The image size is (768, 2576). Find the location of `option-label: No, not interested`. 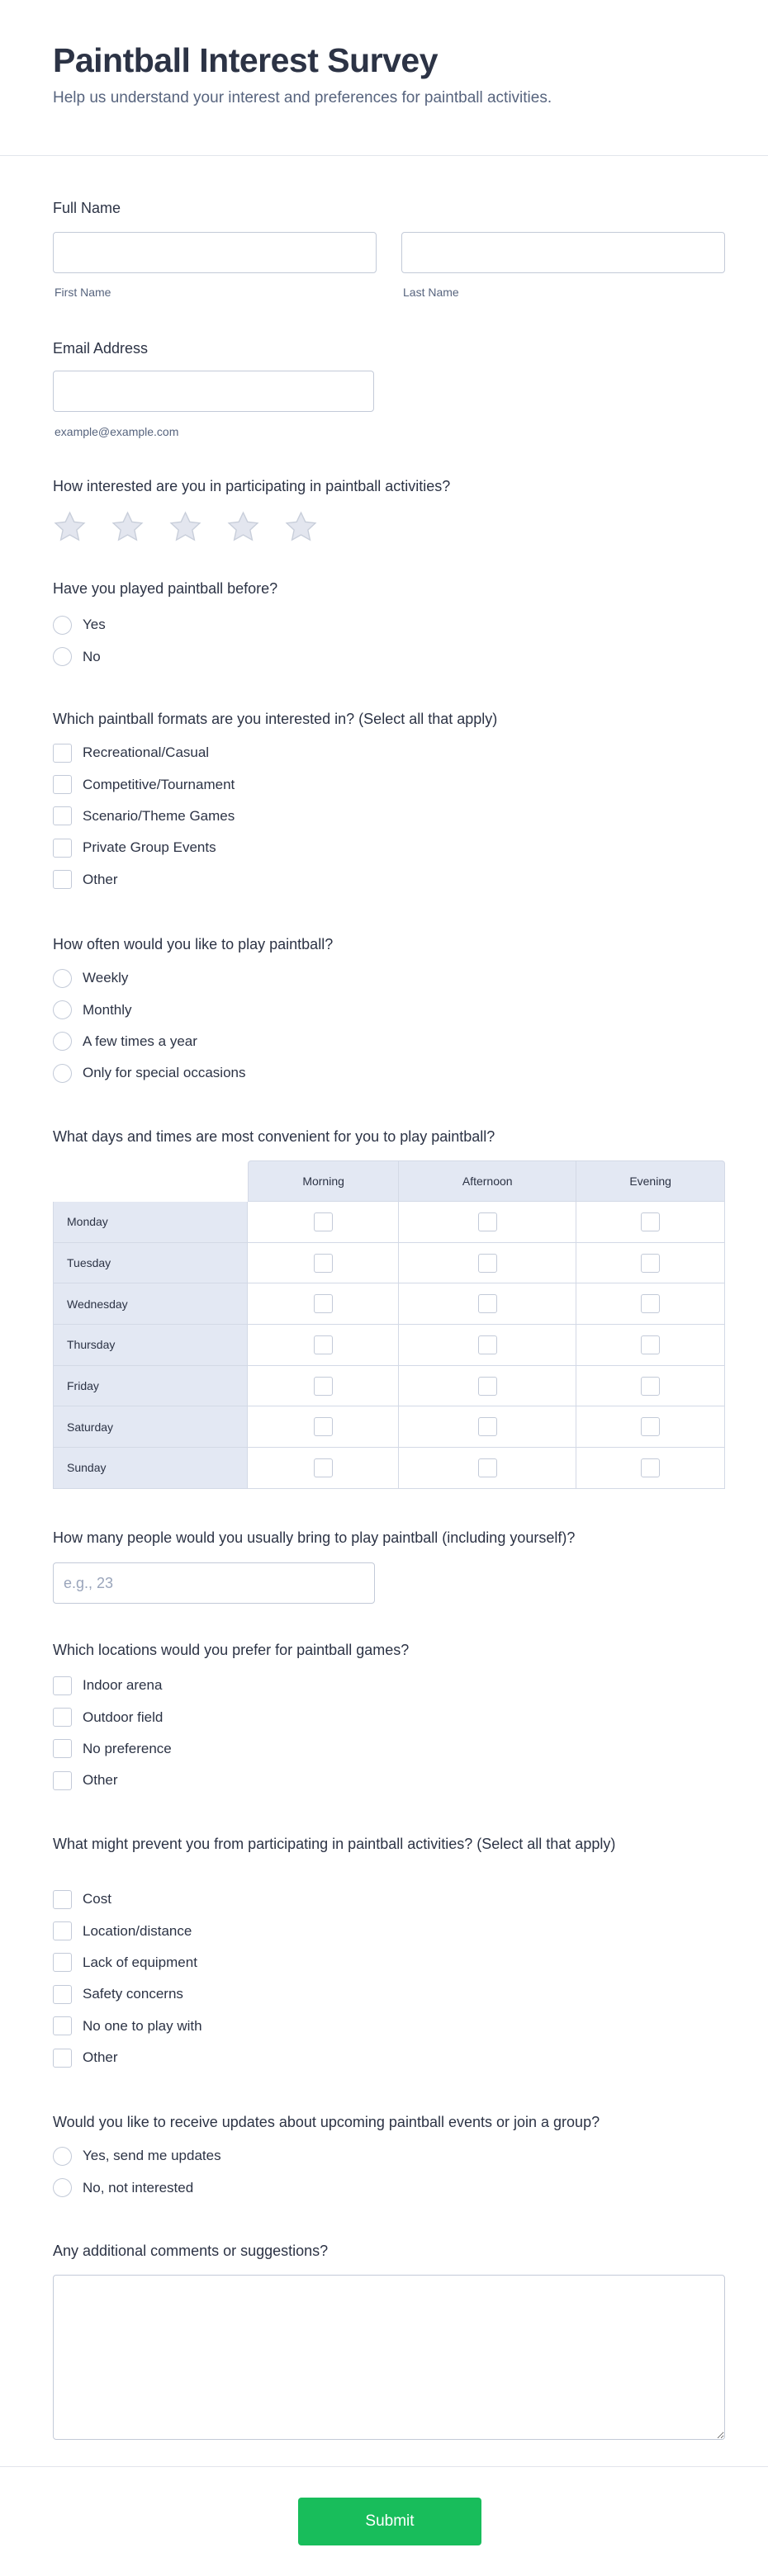

option-label: No, not interested is located at coordinates (138, 2187).